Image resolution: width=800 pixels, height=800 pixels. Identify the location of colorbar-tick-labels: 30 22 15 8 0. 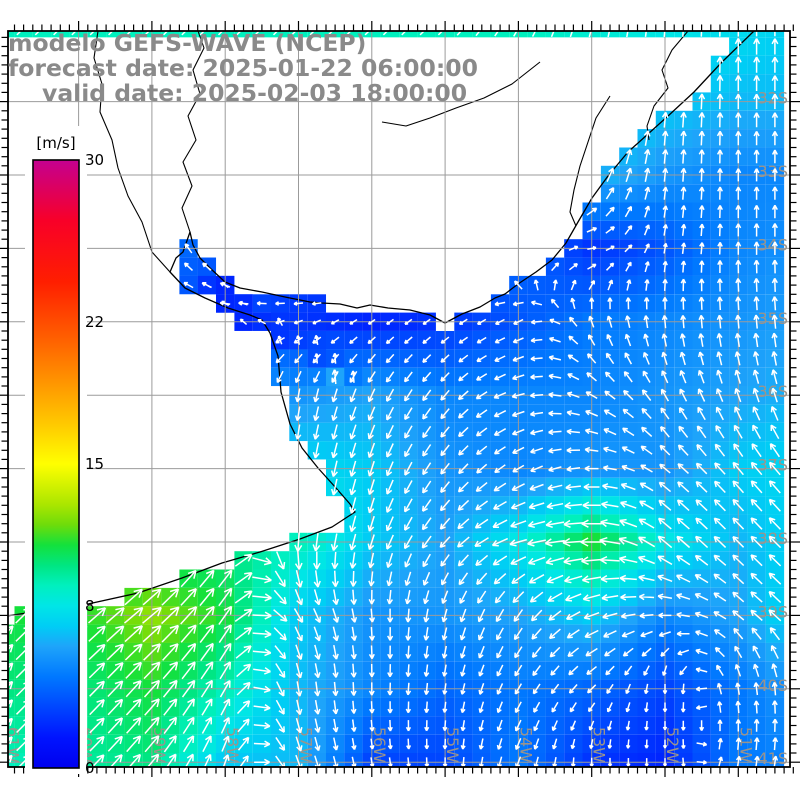
(94, 464).